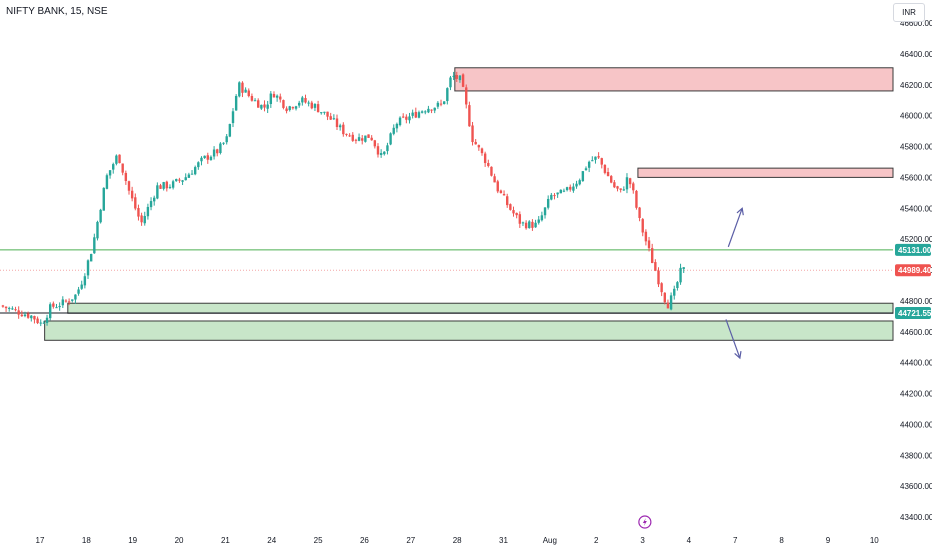 The height and width of the screenshot is (550, 932). What do you see at coordinates (179, 540) in the screenshot?
I see `x-tick-label: 20` at bounding box center [179, 540].